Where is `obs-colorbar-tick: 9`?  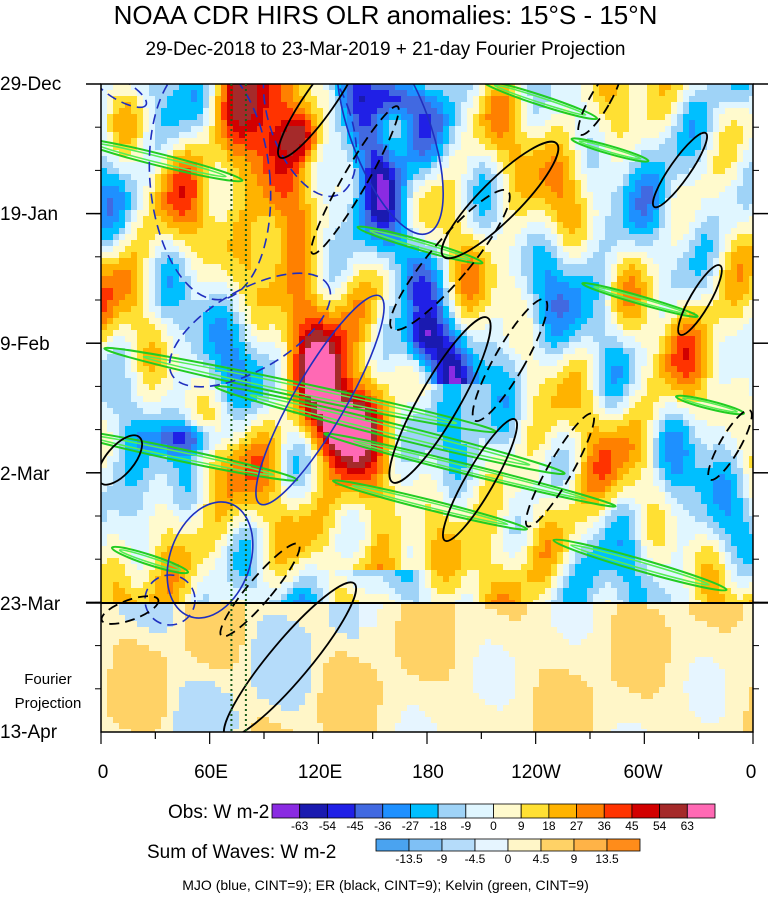
obs-colorbar-tick: 9 is located at coordinates (521, 826).